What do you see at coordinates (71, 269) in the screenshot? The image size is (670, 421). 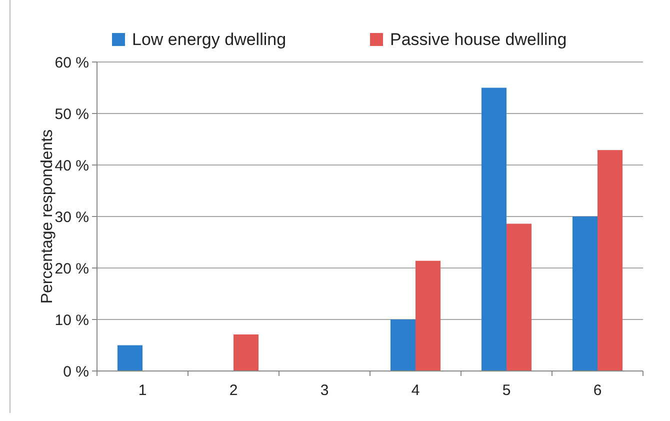 I see `y-tick-label: 20 %` at bounding box center [71, 269].